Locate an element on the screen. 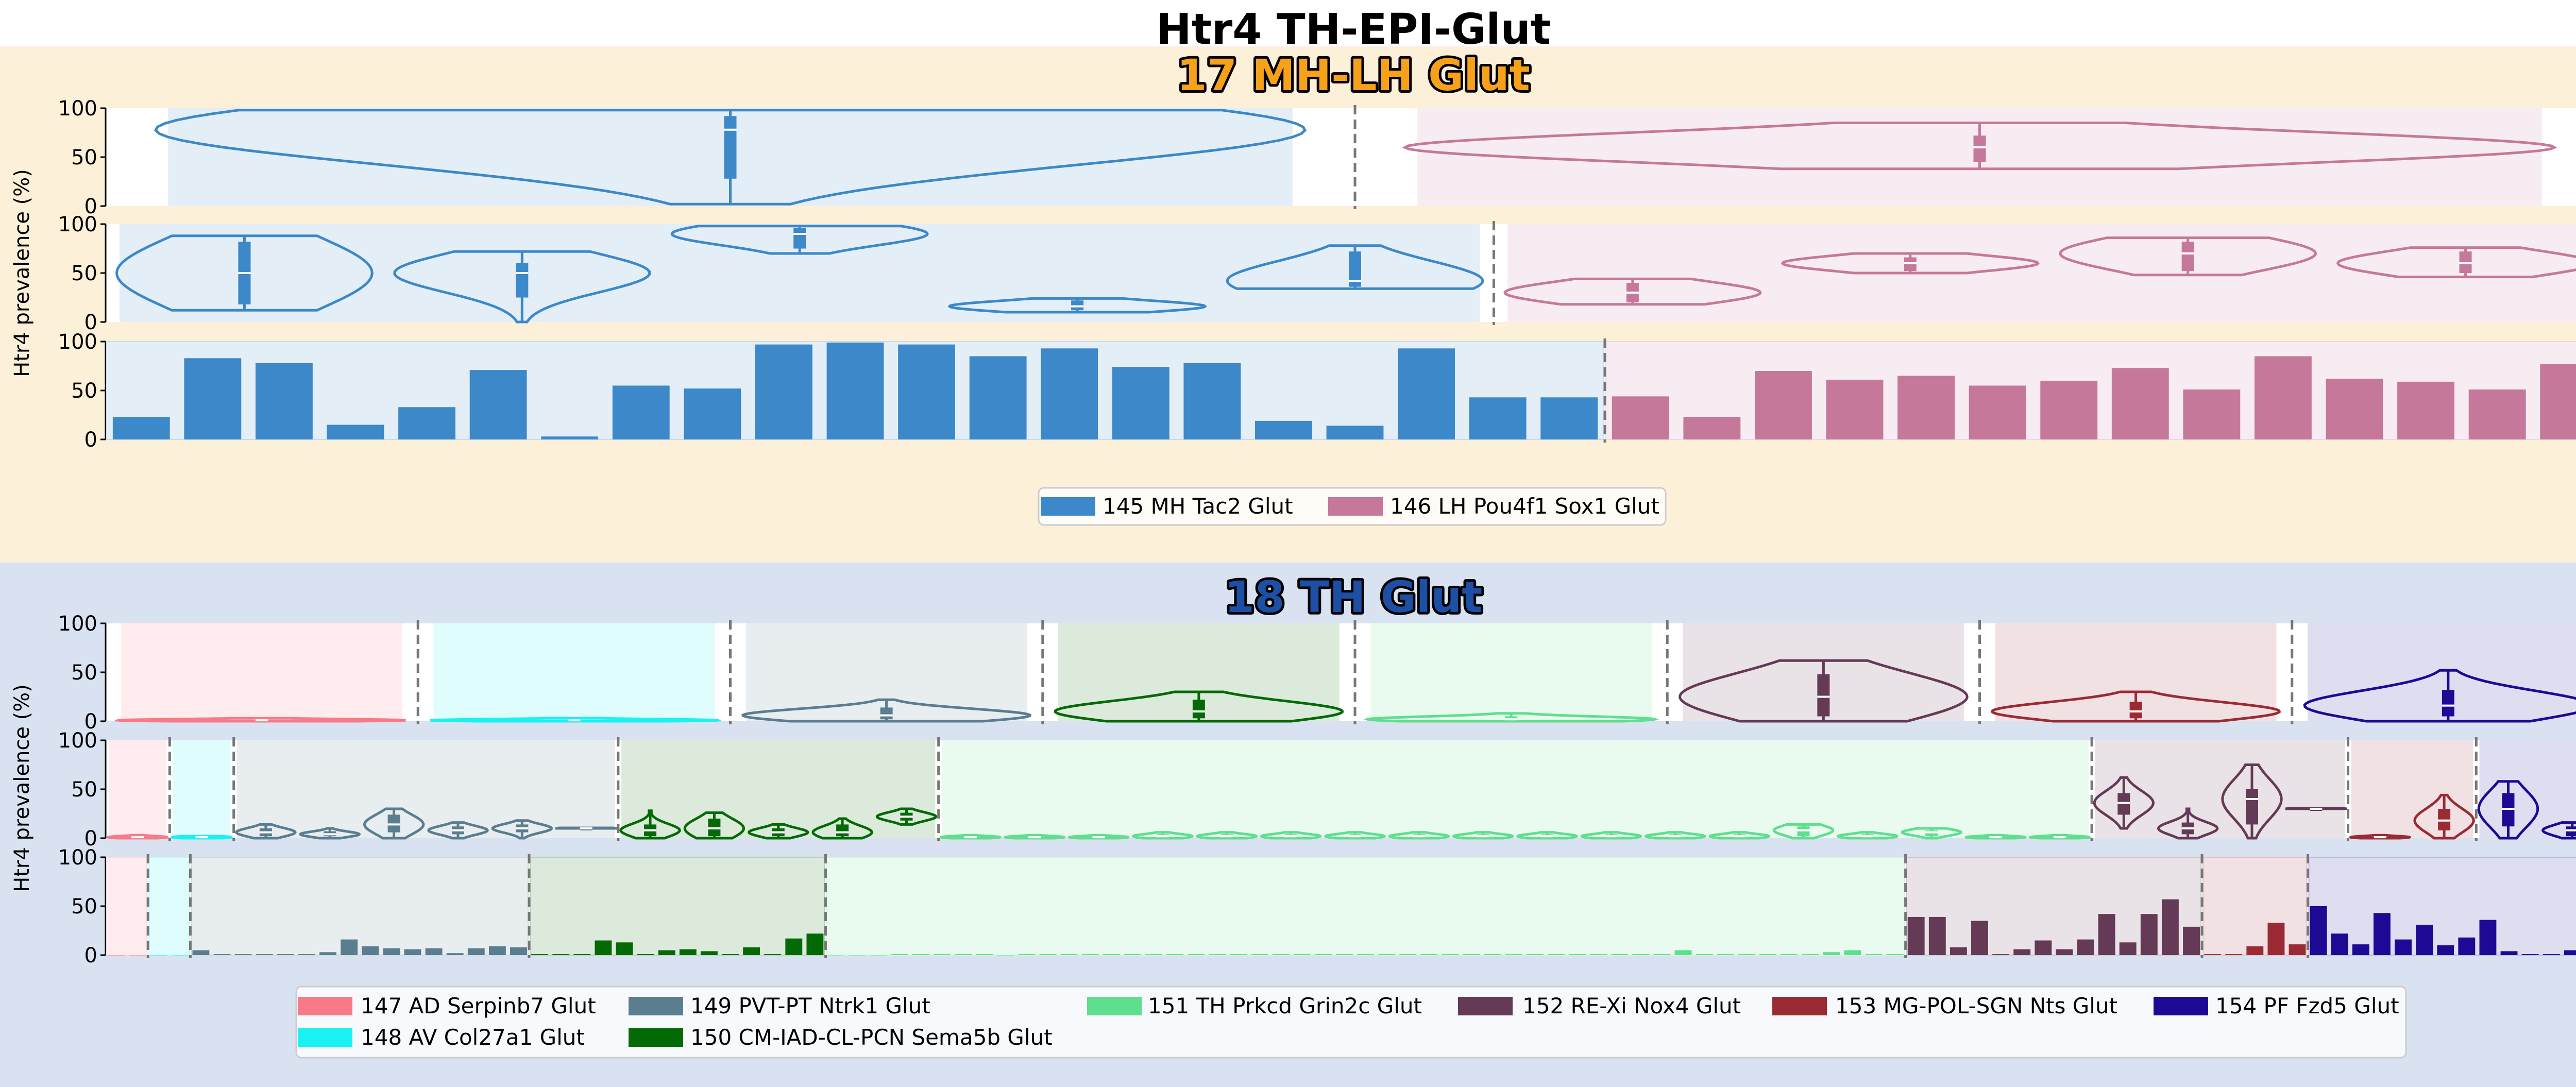 The width and height of the screenshot is (2576, 1087). legend-label-153: 153 MG-POL-SGN Nts Glut is located at coordinates (1976, 1005).